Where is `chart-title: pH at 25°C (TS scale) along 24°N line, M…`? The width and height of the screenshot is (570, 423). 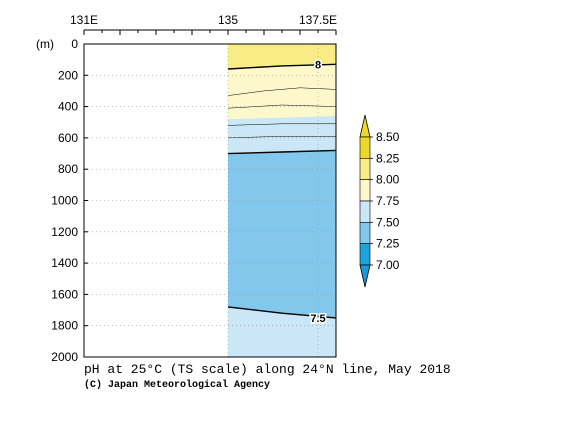 chart-title: pH at 25°C (TS scale) along 24°N line, M… is located at coordinates (267, 369).